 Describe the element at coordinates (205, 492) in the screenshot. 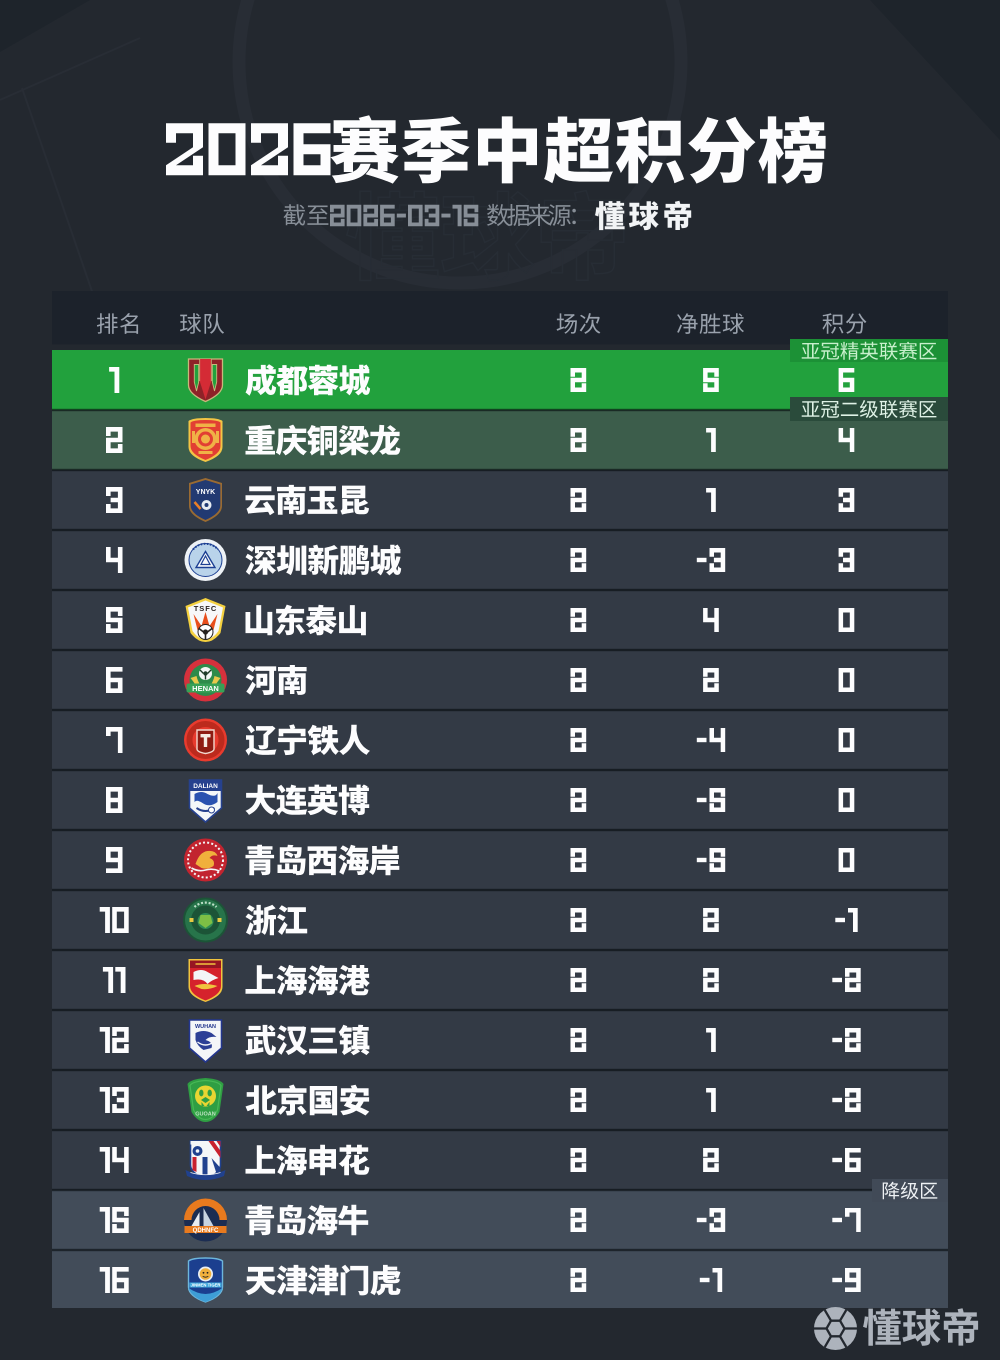

I see `svg-text: YNYK` at that location.